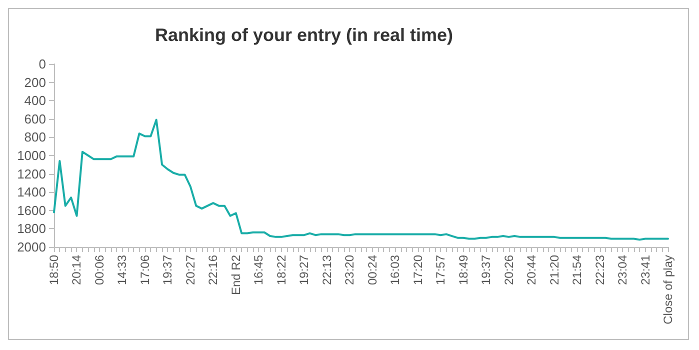  I want to click on x-tick-label: End R2, so click(235, 275).